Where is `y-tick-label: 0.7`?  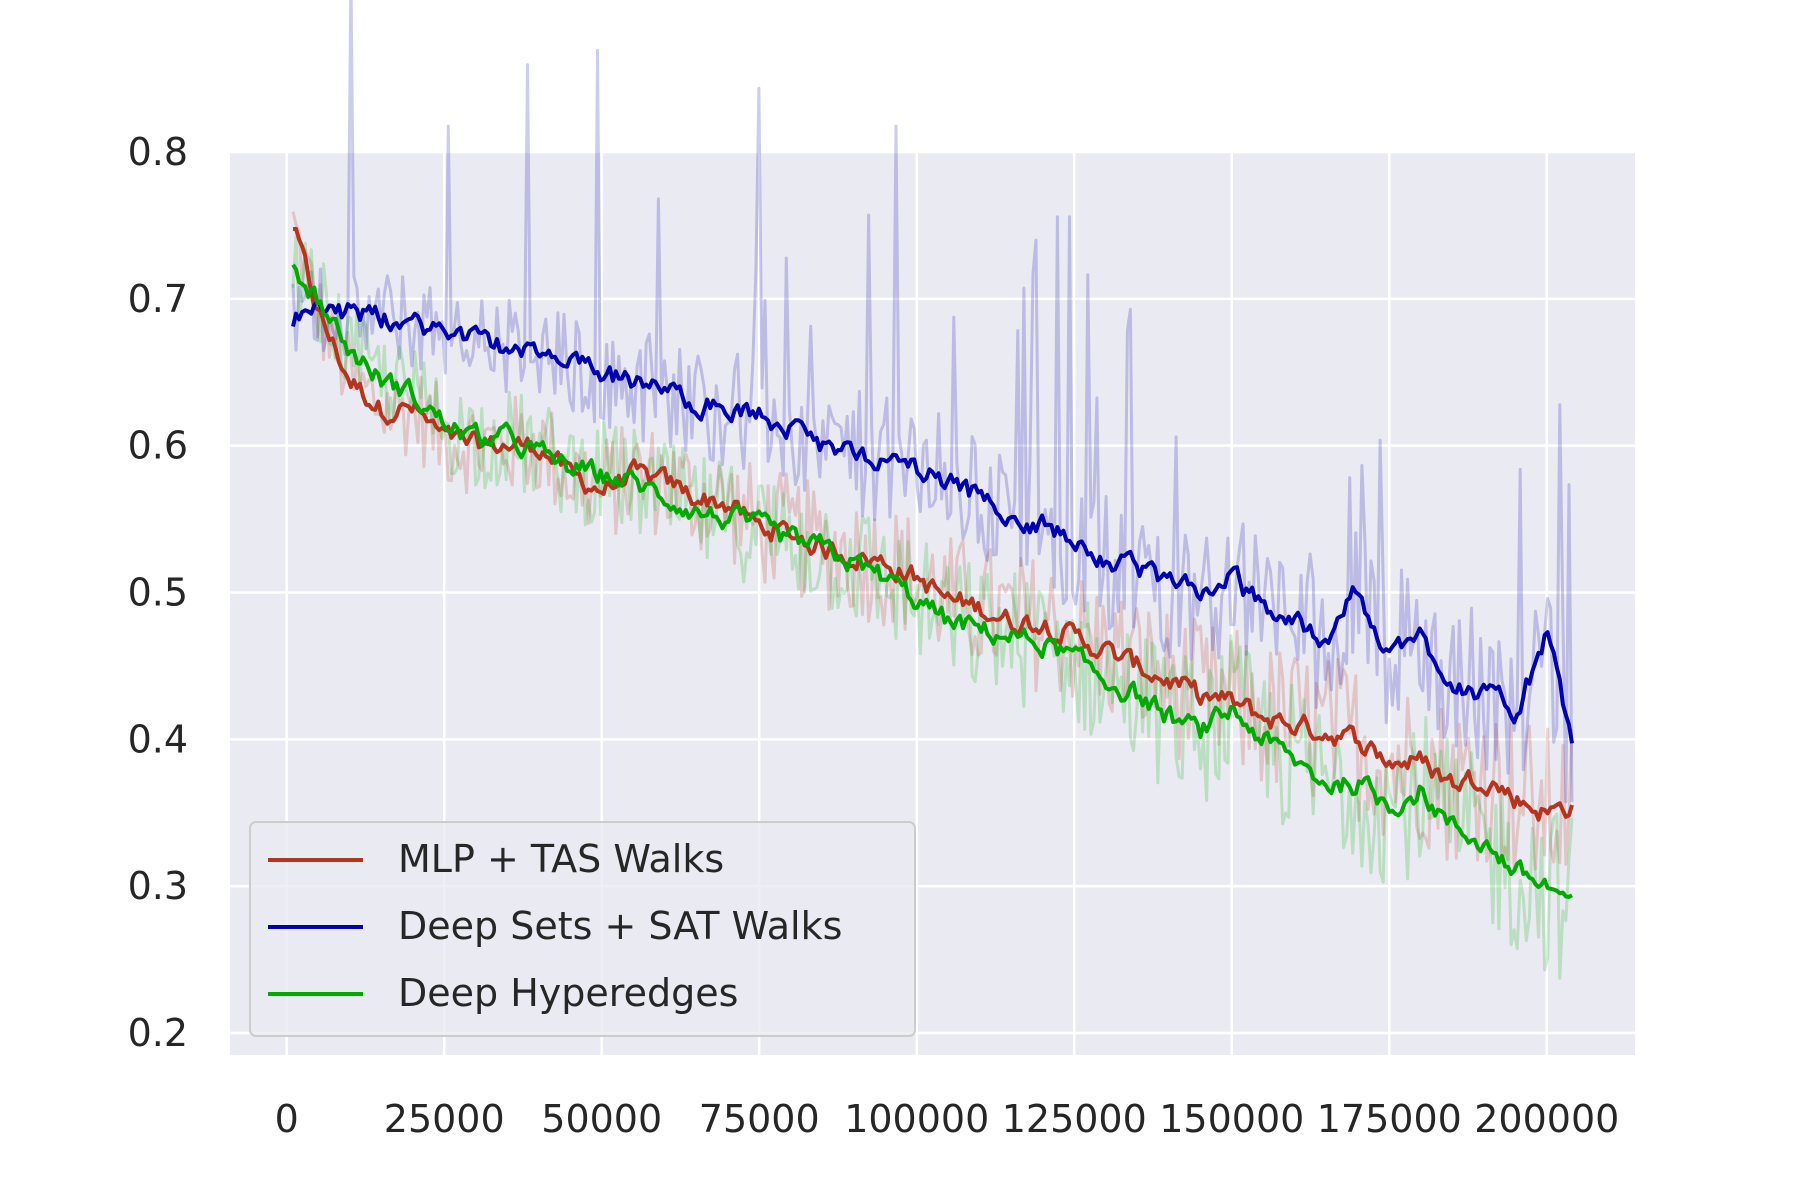 y-tick-label: 0.7 is located at coordinates (158, 299).